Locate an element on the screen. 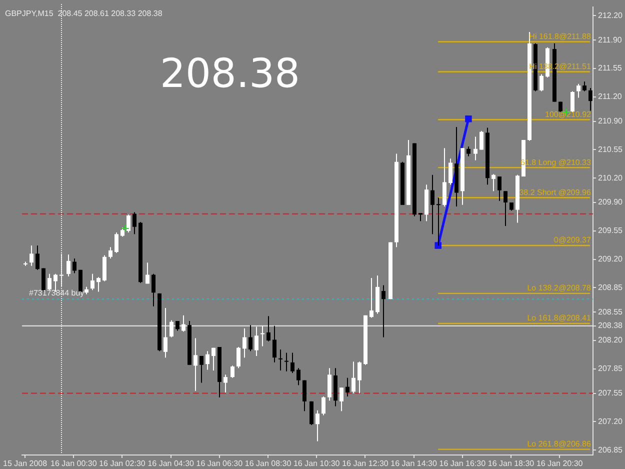 This screenshot has width=625, height=469. x-tick-label: 16 Jan 16:30 is located at coordinates (462, 463).